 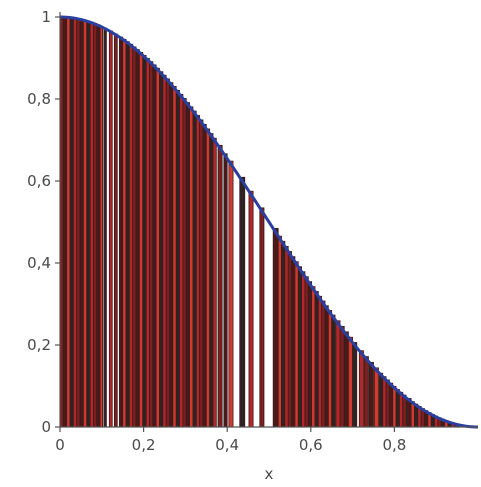 I want to click on y-tick-label: 0,2, so click(x=39, y=345).